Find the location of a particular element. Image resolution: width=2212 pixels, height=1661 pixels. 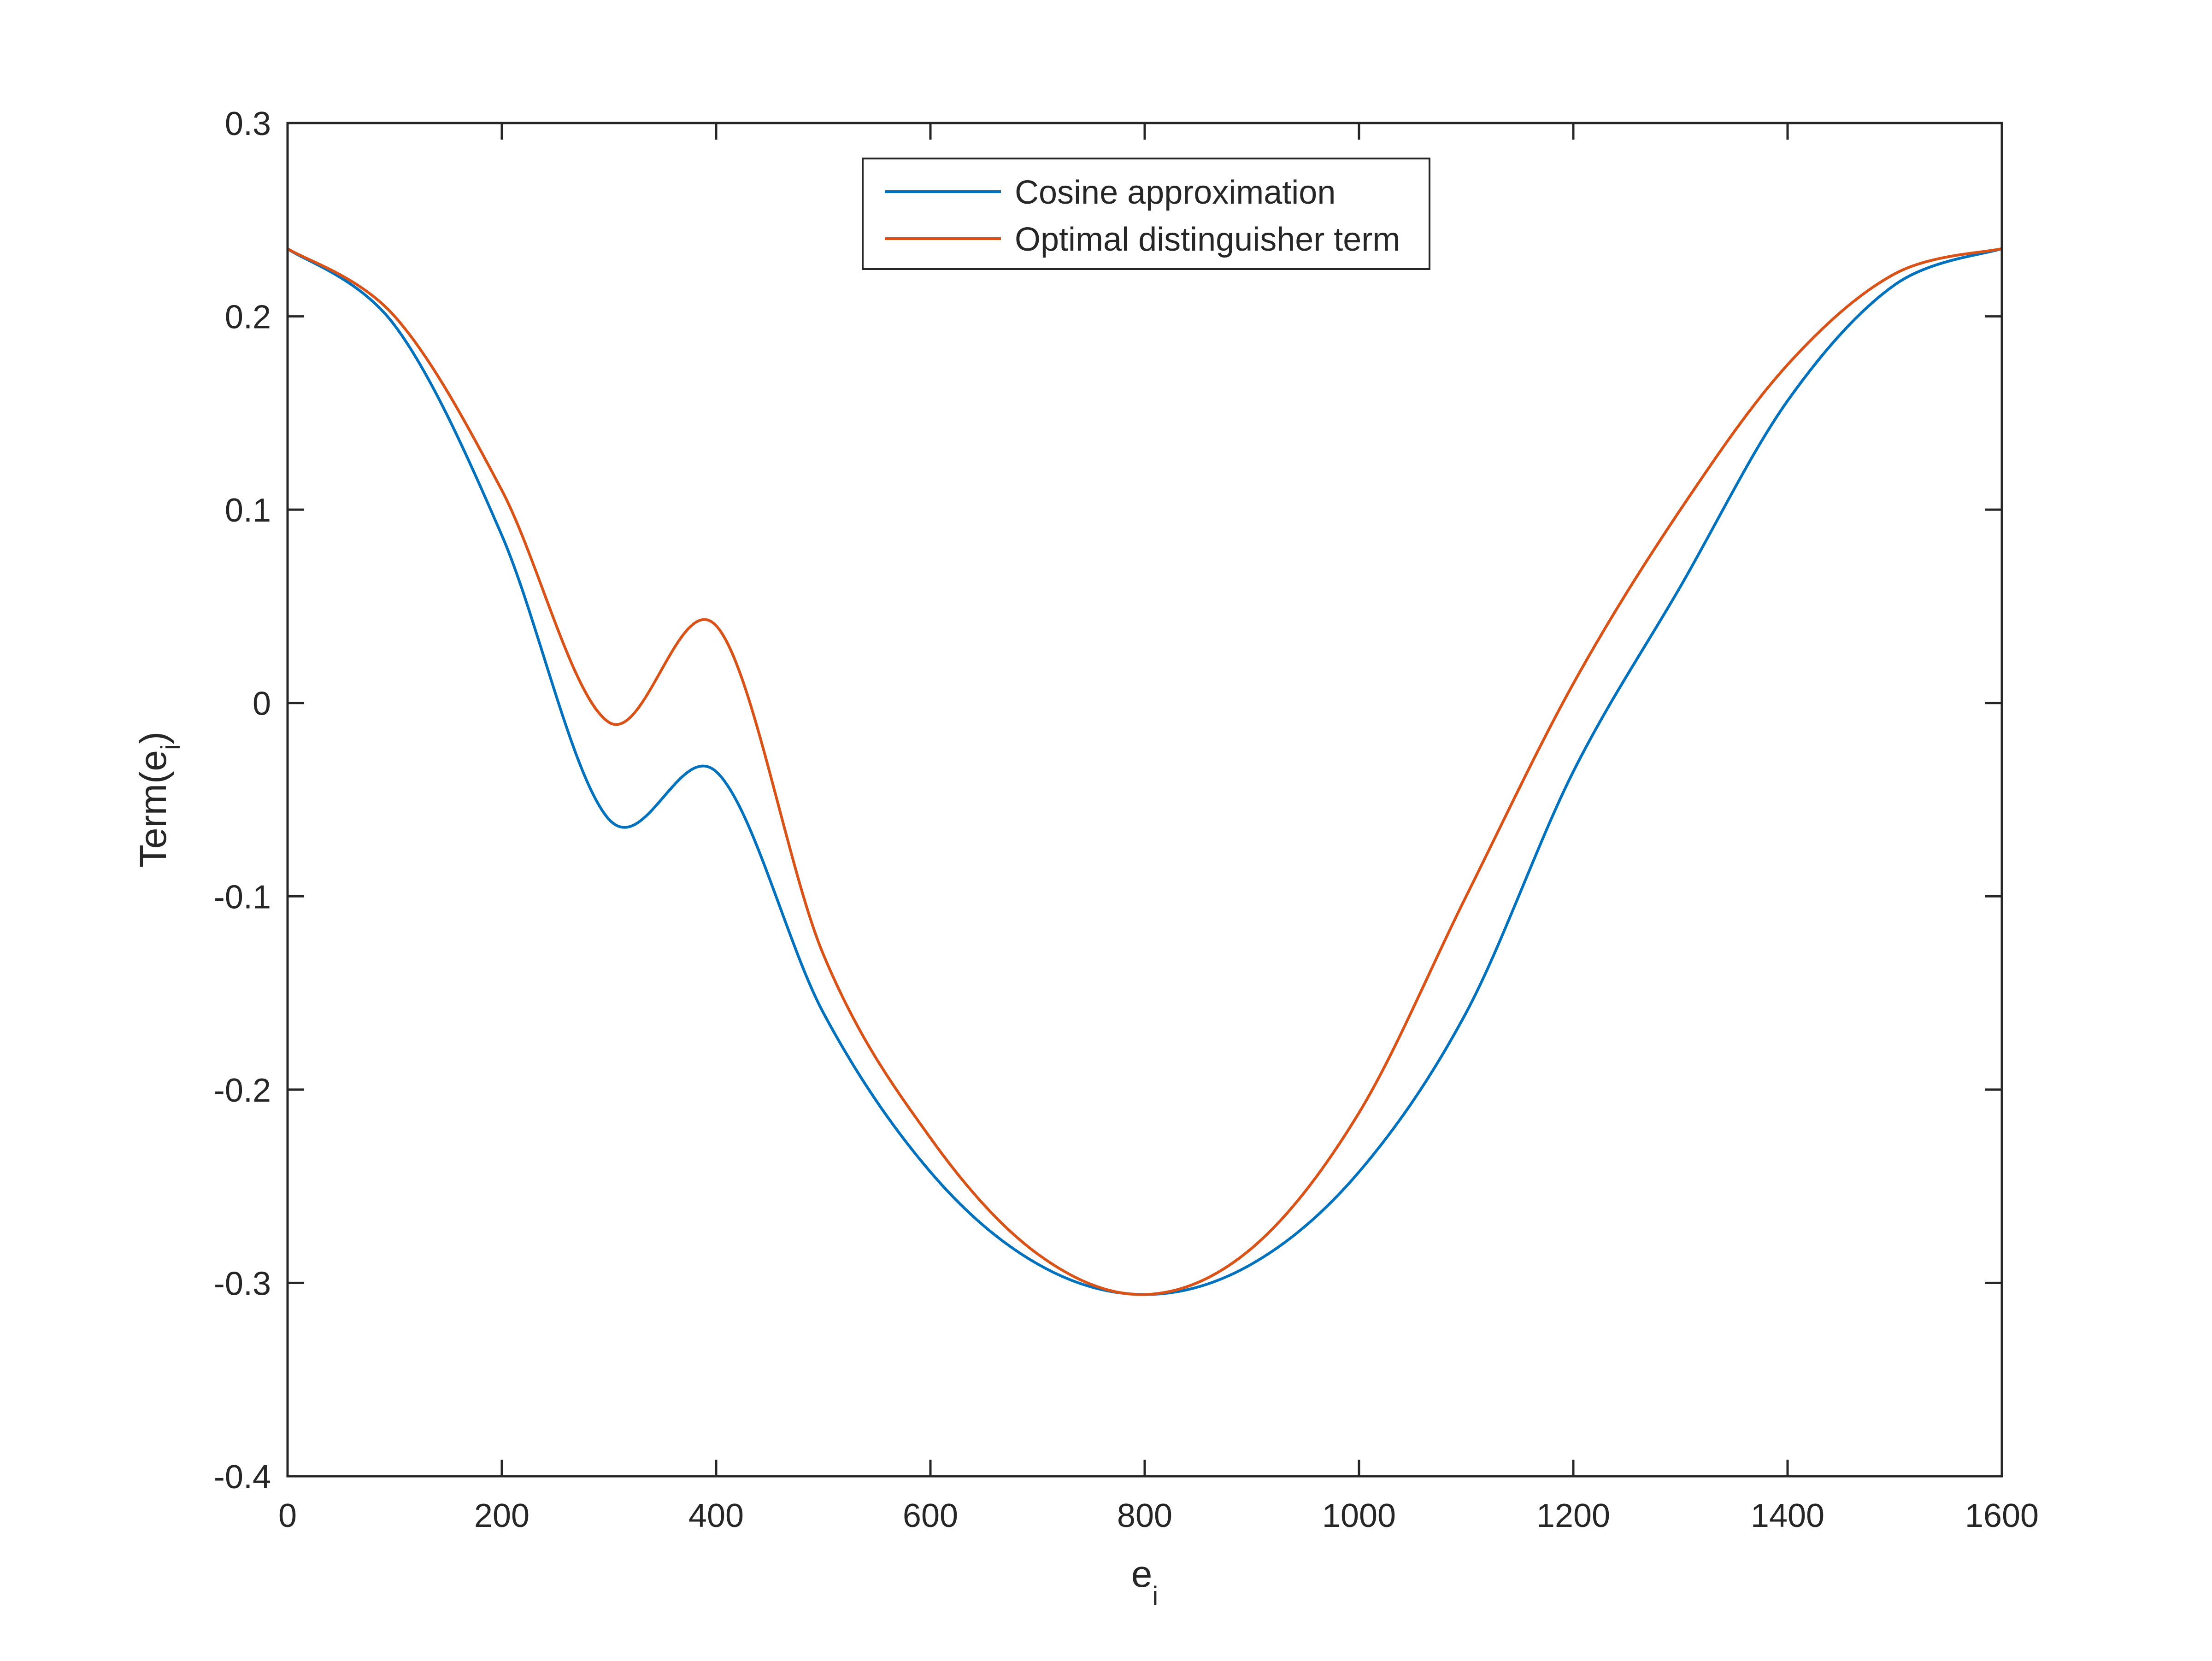

y-axis-label-main: Term(e is located at coordinates (153, 809).